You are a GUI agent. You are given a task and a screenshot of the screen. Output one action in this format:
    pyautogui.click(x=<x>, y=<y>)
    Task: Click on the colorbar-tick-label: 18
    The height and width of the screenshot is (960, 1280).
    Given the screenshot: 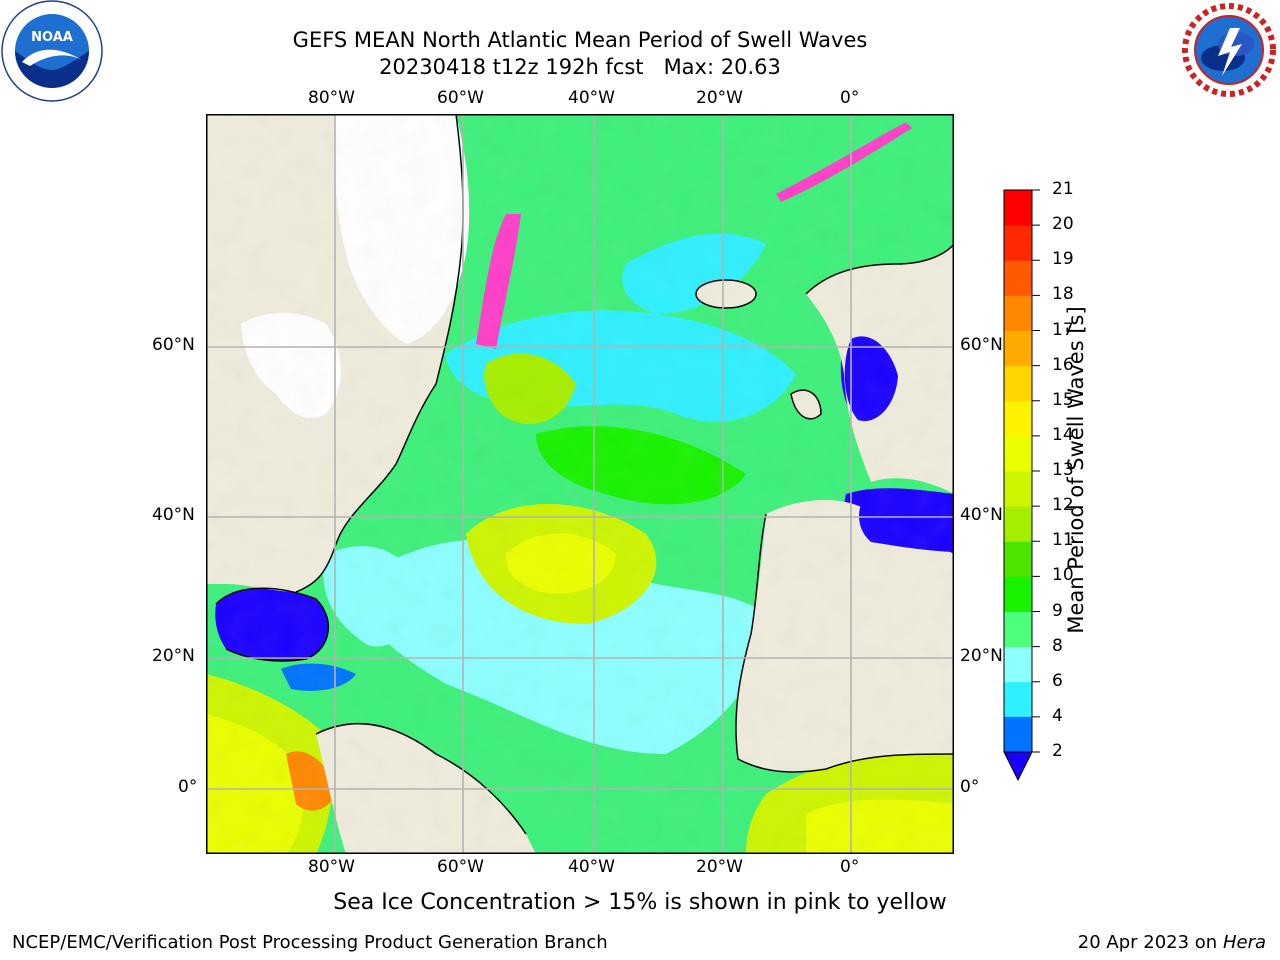 What is the action you would take?
    pyautogui.click(x=1063, y=294)
    